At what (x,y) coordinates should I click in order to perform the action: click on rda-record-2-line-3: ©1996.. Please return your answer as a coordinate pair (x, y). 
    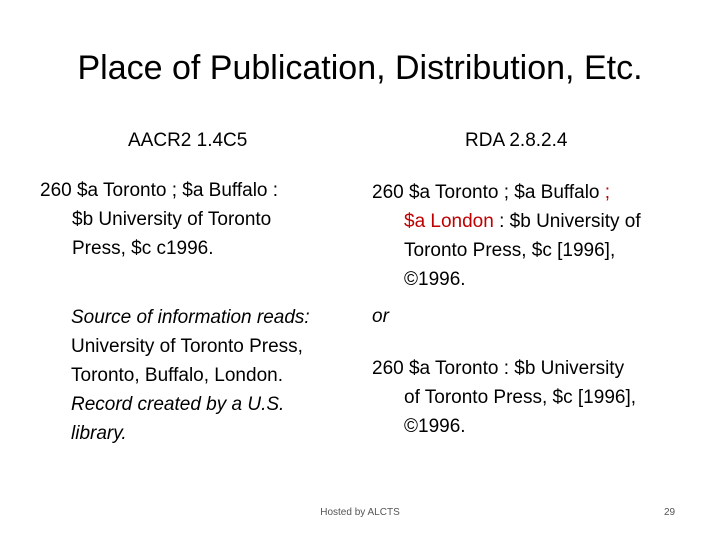
    Looking at the image, I should click on (435, 426).